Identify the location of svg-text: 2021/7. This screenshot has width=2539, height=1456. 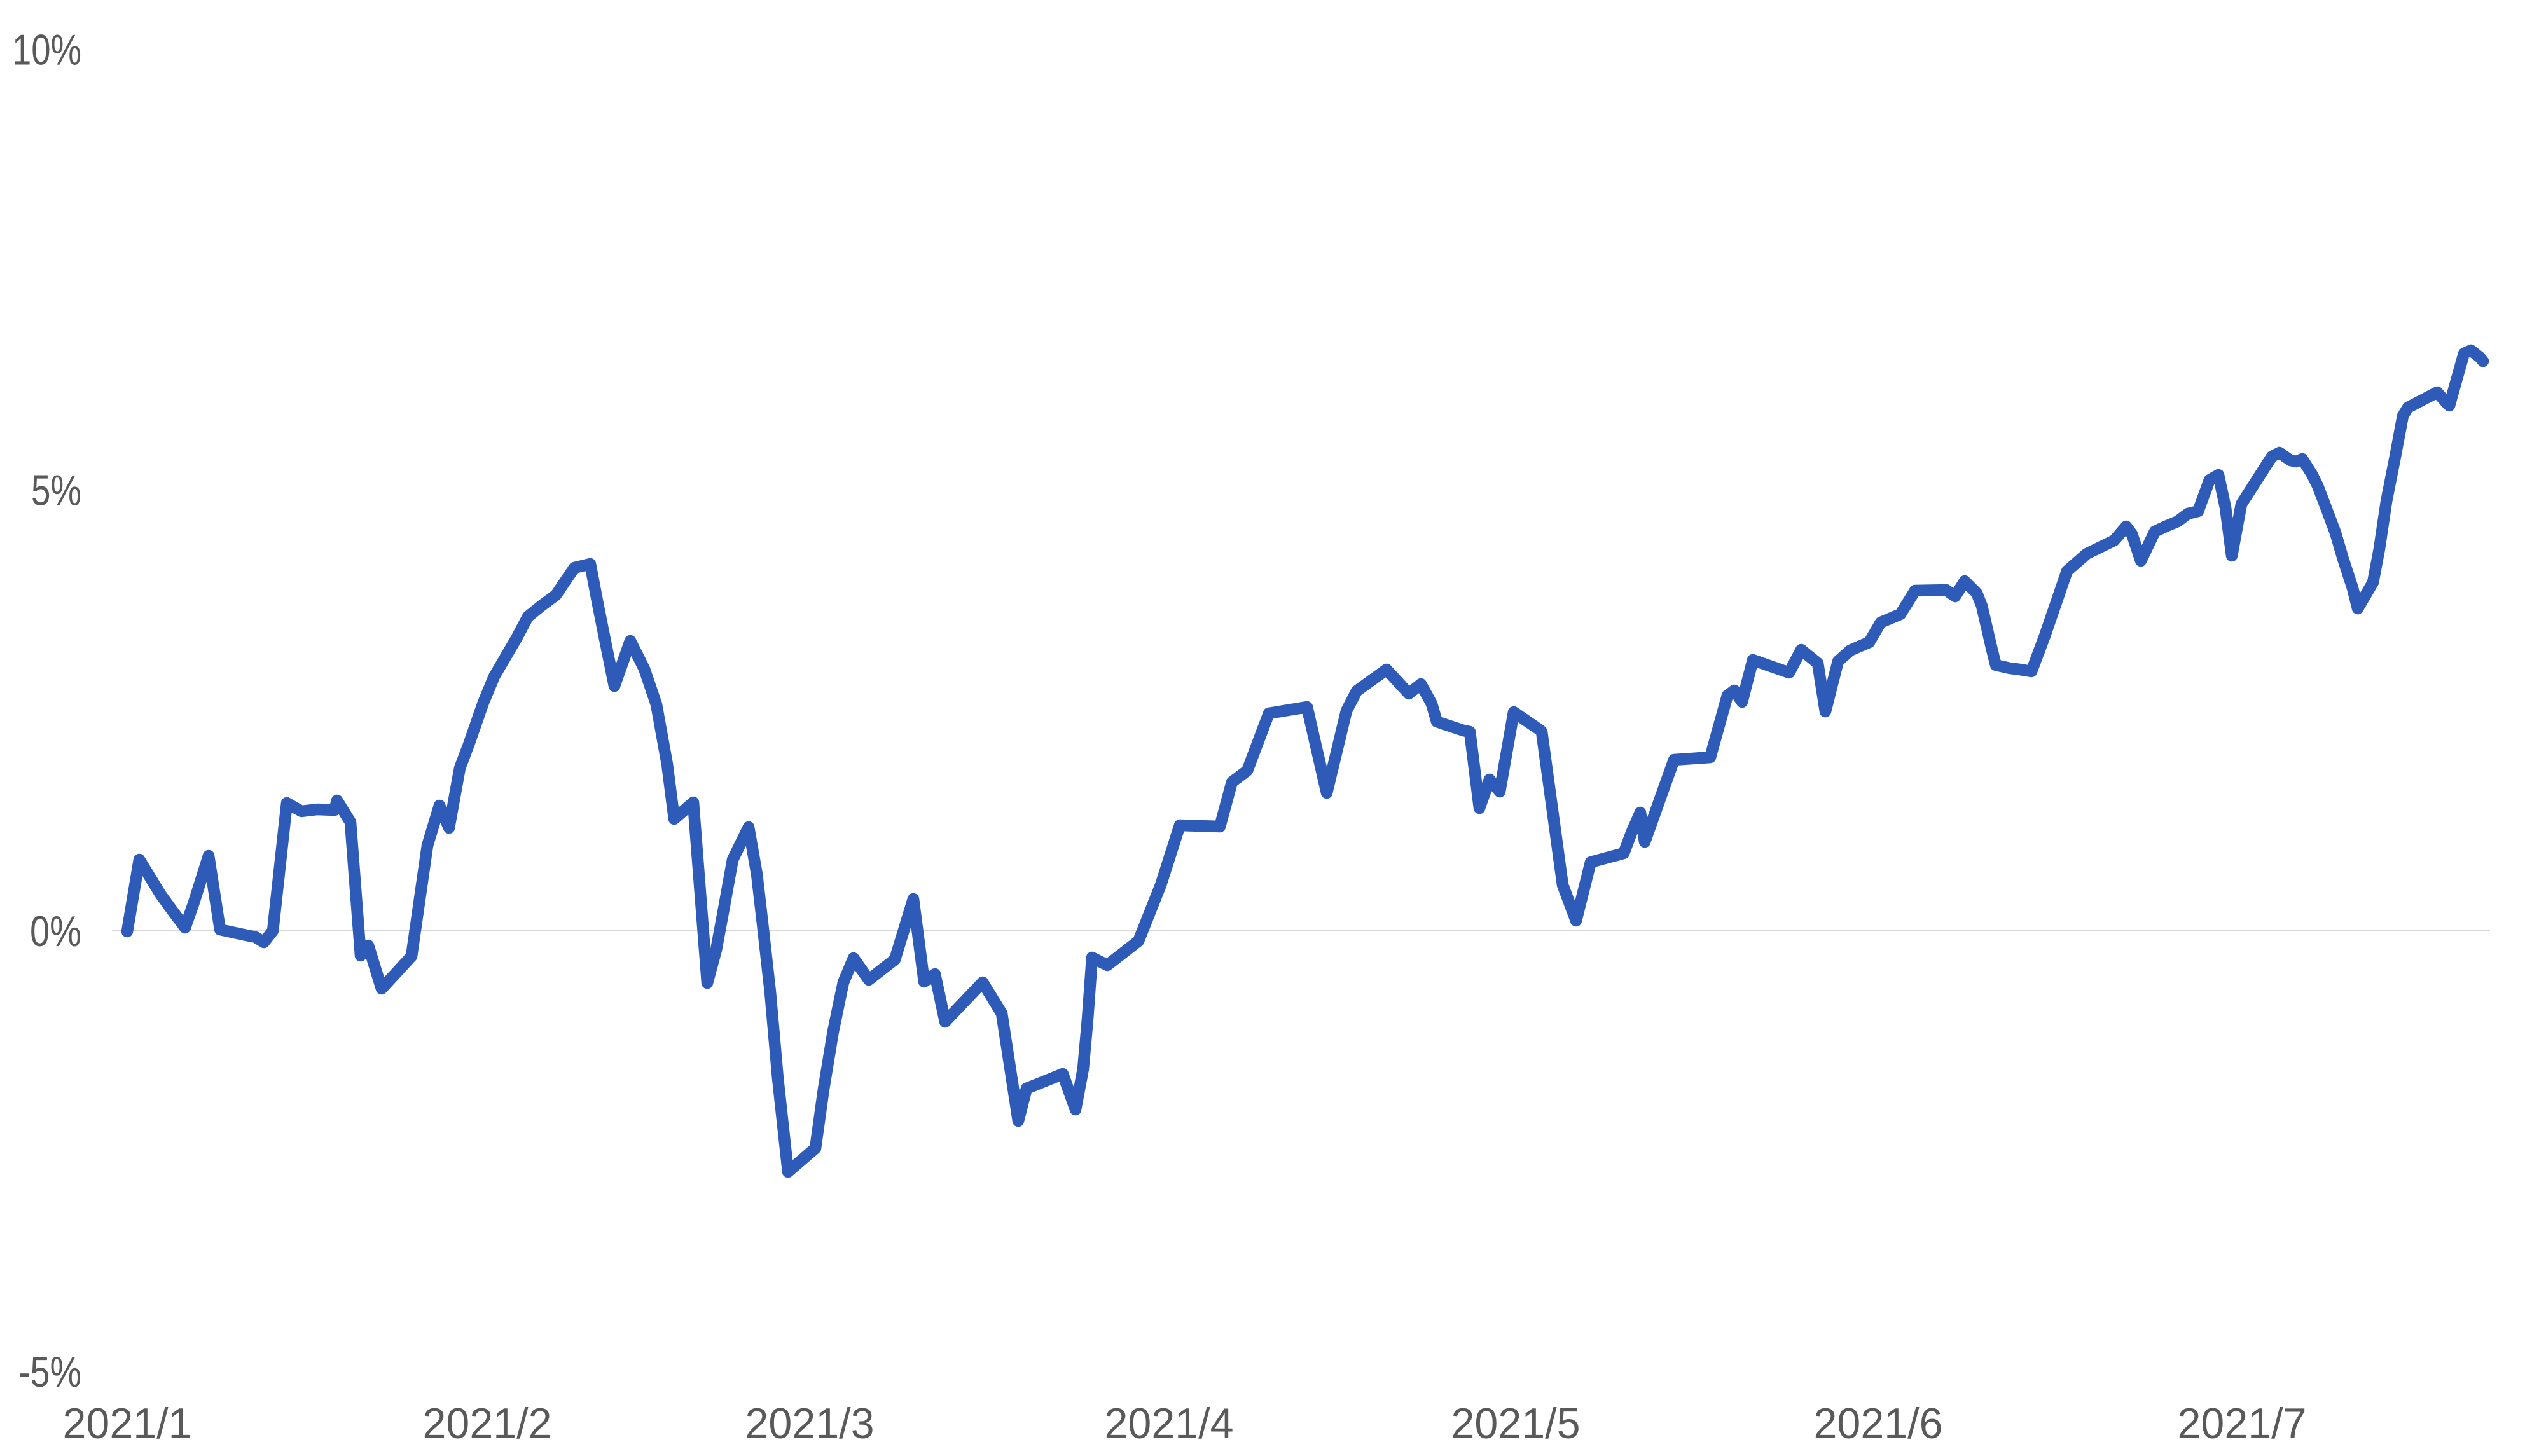
(2242, 1423).